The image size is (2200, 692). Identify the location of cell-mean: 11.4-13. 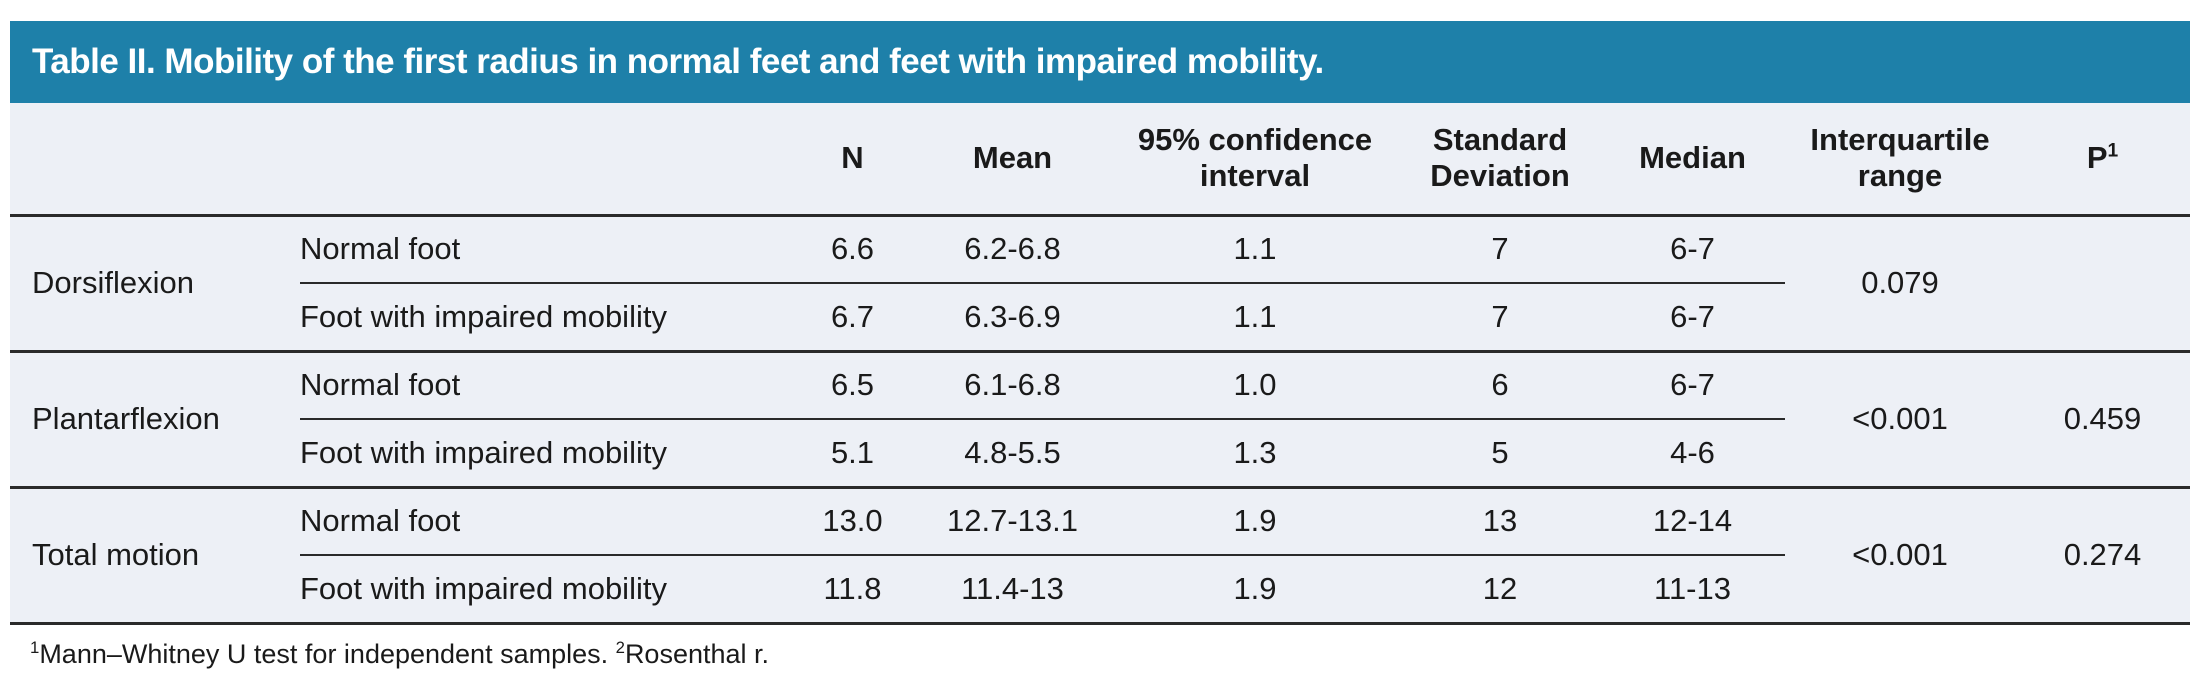
(1012, 588).